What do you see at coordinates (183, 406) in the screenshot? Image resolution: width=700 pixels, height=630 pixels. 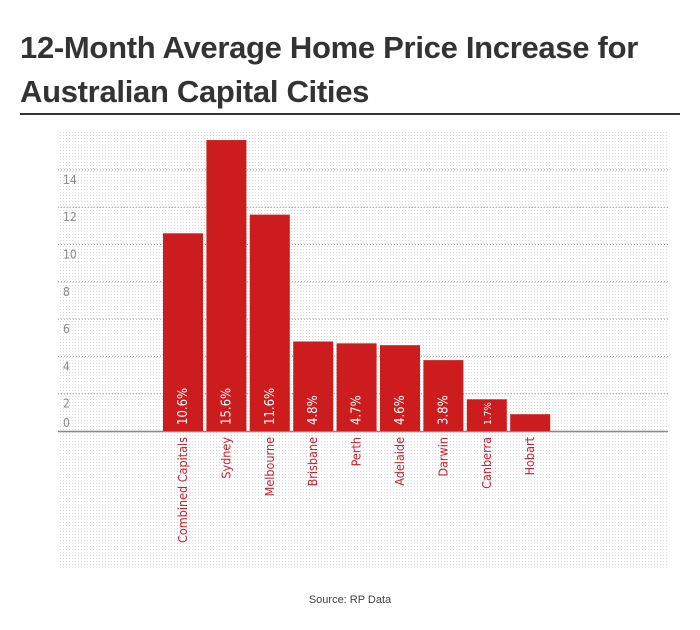 I see `data-label: 10.6%` at bounding box center [183, 406].